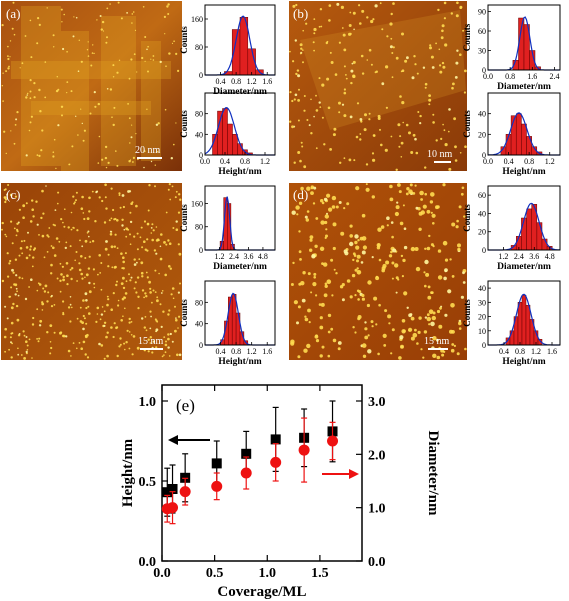 The height and width of the screenshot is (601, 569). What do you see at coordinates (248, 256) in the screenshot?
I see `x-tick-label: 3.6` at bounding box center [248, 256].